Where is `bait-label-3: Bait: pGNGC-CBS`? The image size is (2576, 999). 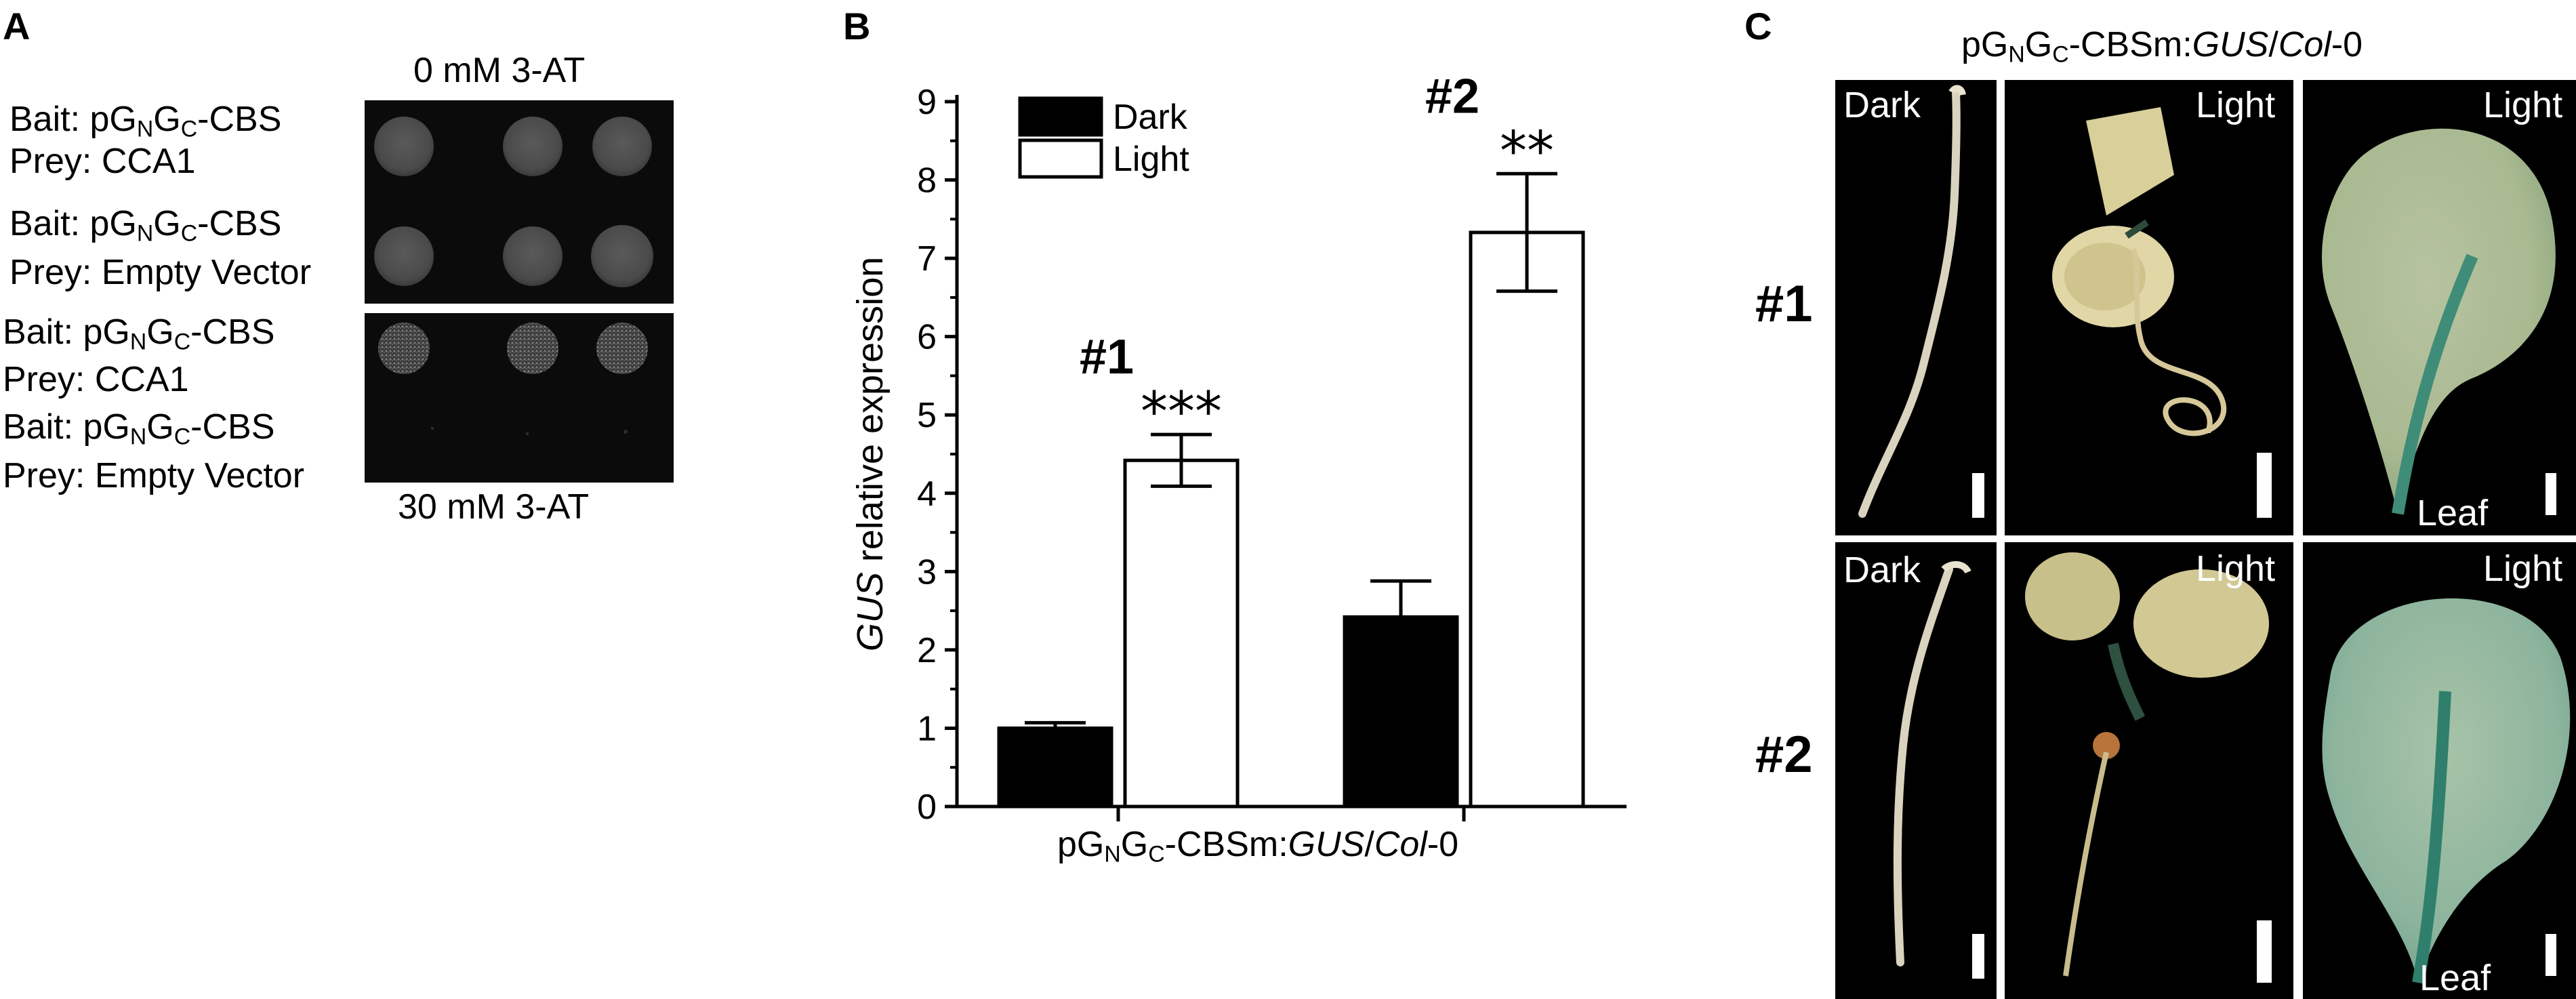
bait-label-3: Bait: pGNGC-CBS is located at coordinates (139, 333).